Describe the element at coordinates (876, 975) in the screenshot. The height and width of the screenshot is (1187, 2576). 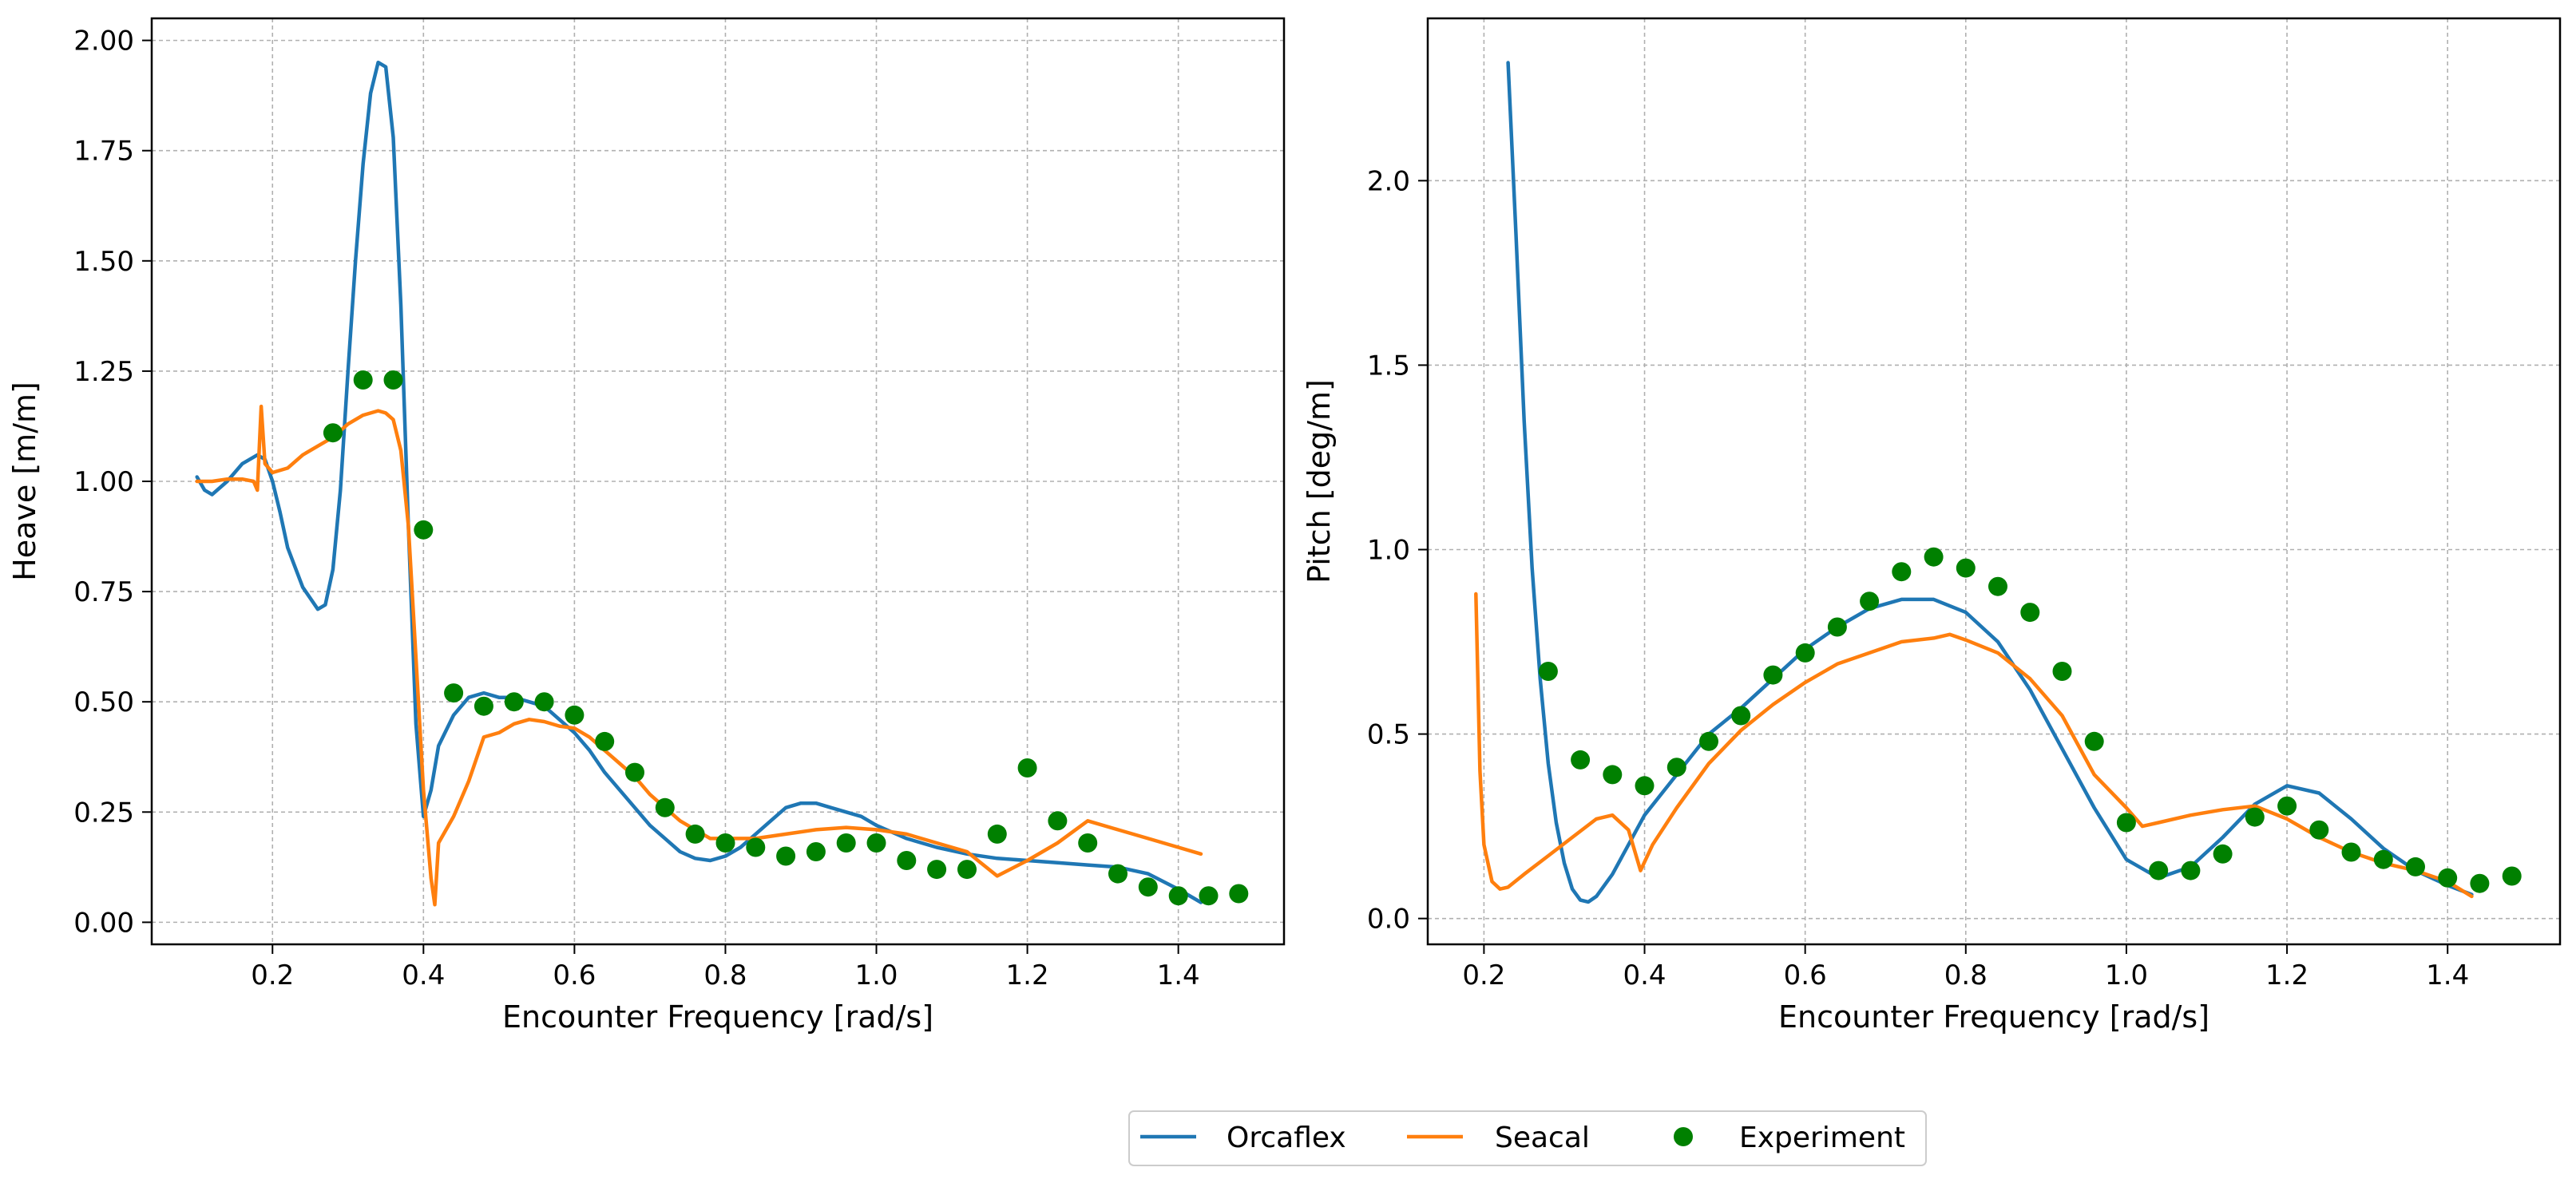
I see `heave-x-tick-label: 1.0` at that location.